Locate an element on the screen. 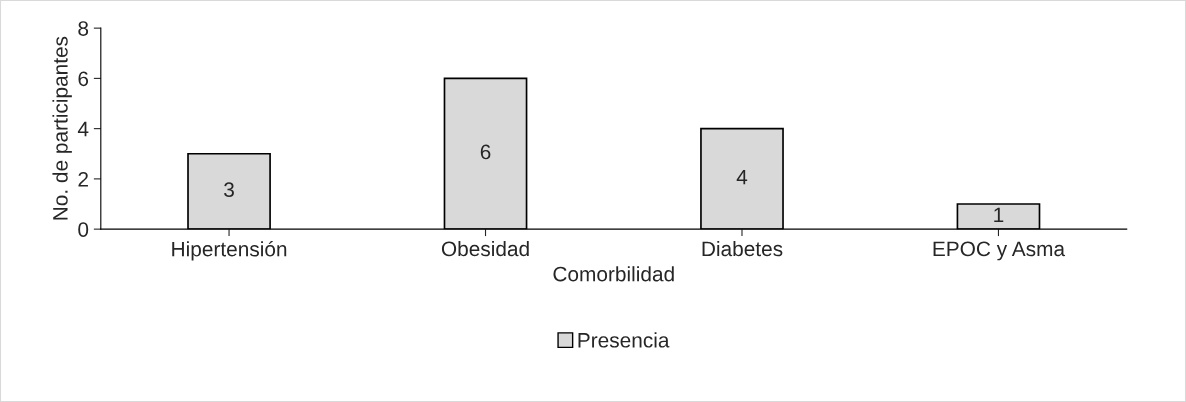  x-axis-title: Comorbilidad is located at coordinates (613, 274).